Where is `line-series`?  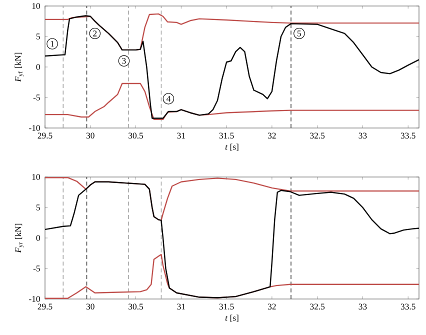 line-series is located at coordinates (232, 101).